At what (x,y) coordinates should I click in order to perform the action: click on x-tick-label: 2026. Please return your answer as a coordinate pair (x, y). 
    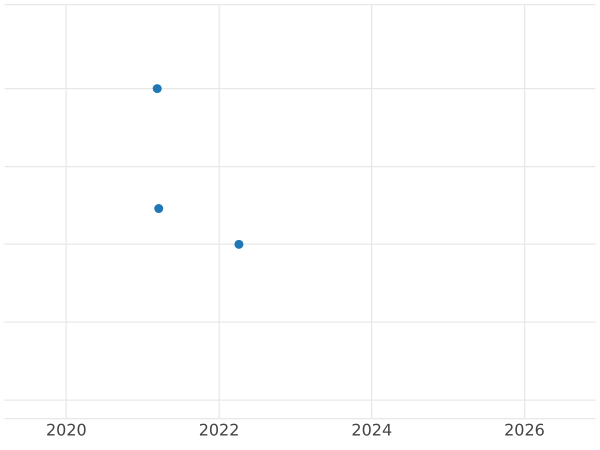
    Looking at the image, I should click on (524, 430).